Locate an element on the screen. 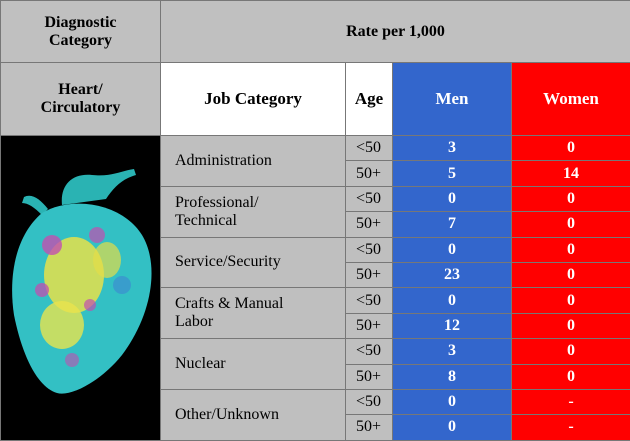 The image size is (630, 441). women-rate: 14 is located at coordinates (571, 173).